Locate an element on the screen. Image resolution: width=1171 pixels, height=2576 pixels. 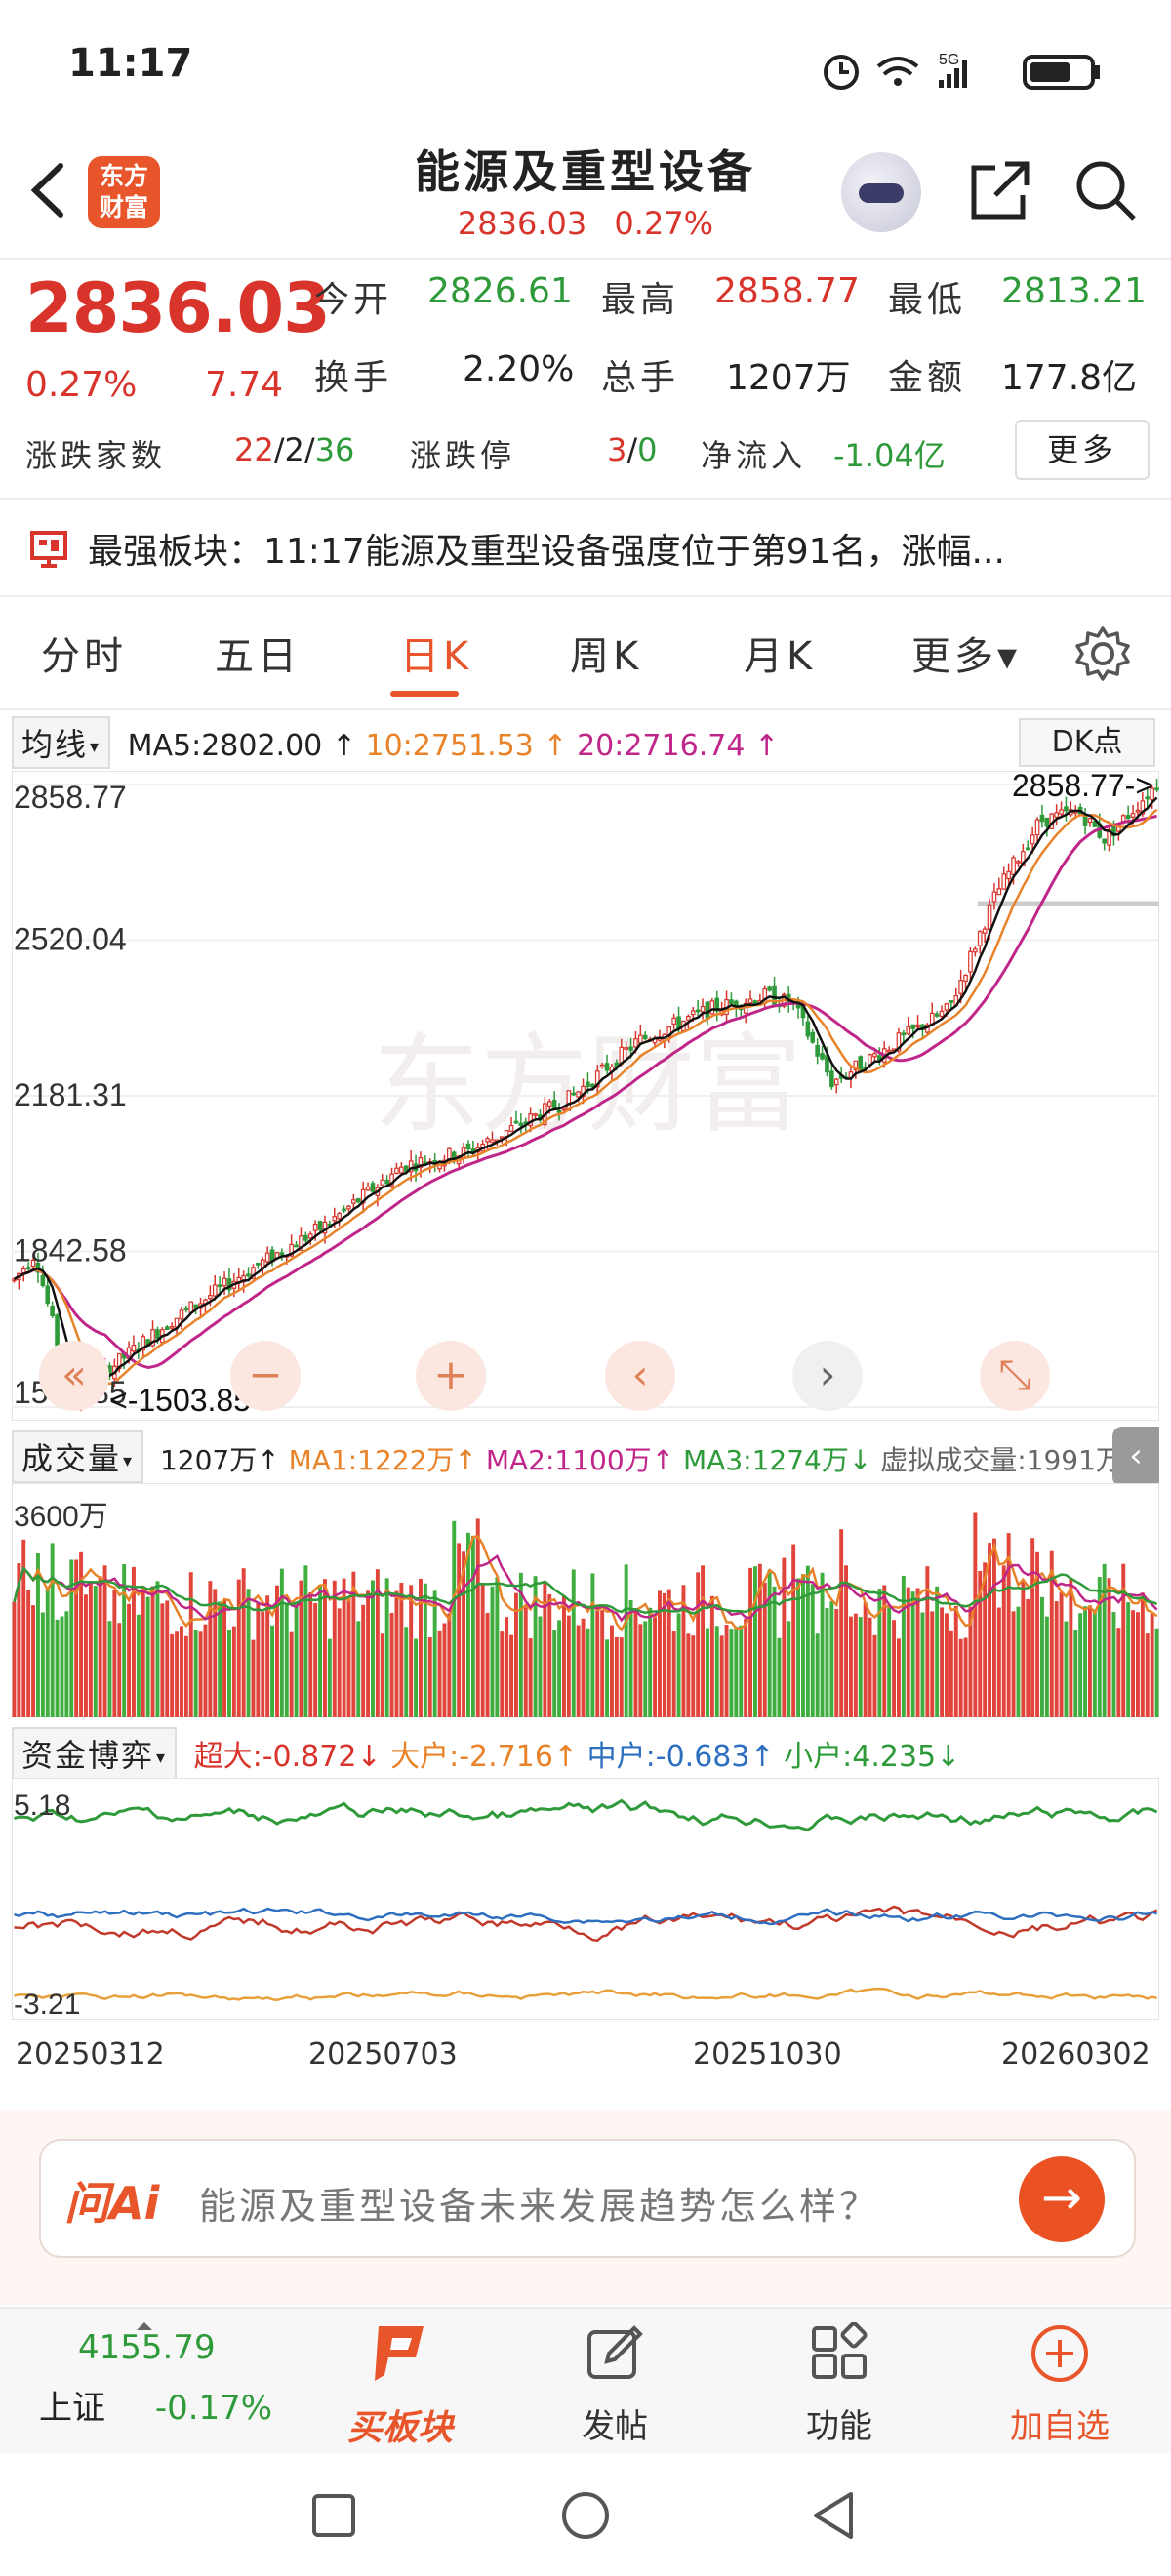
fund-selector: 资金博弈 ▾ is located at coordinates (95, 1753).